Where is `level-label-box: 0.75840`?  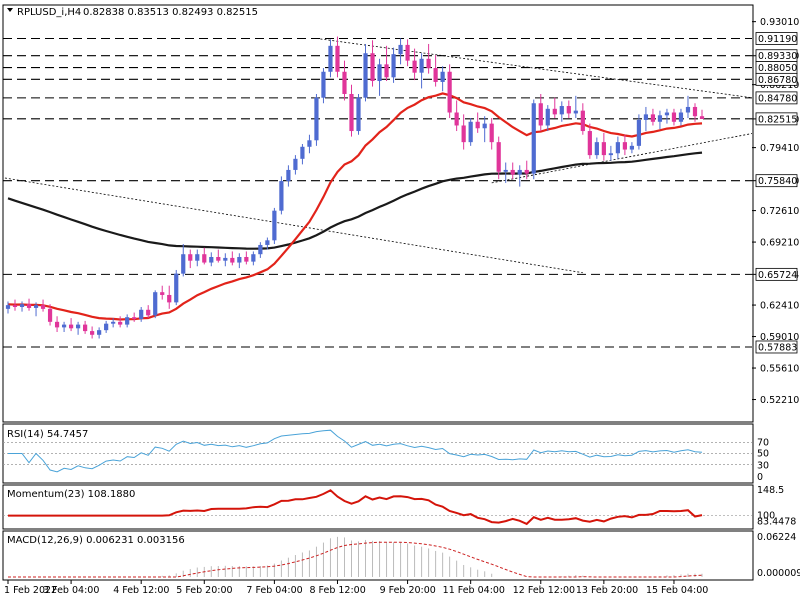
level-label-box: 0.75840 is located at coordinates (776, 180).